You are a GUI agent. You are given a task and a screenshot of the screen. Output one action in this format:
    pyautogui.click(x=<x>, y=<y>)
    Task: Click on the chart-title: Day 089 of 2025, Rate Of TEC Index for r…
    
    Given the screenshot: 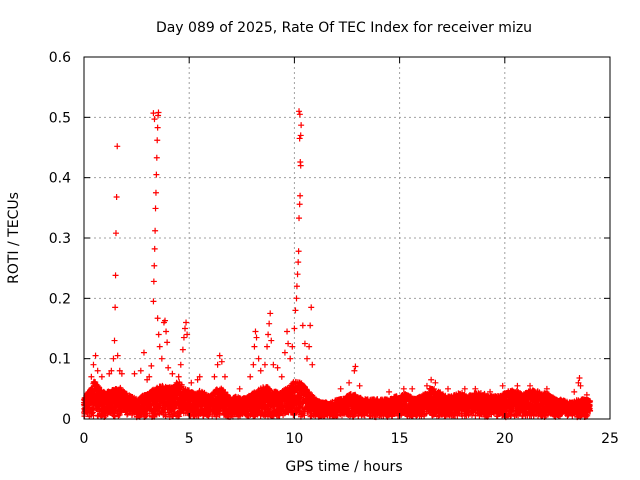 What is the action you would take?
    pyautogui.click(x=344, y=28)
    